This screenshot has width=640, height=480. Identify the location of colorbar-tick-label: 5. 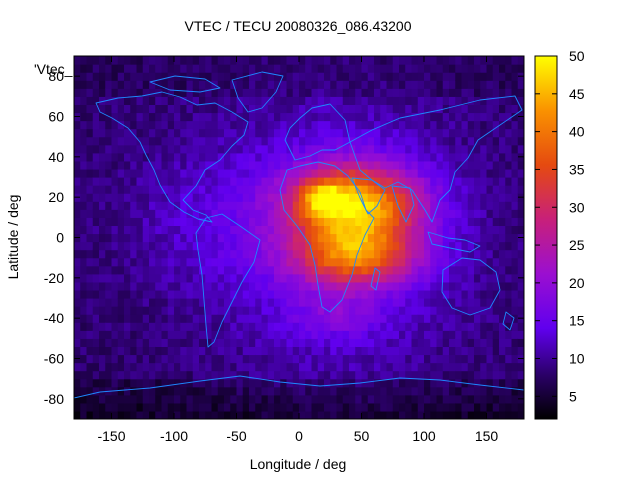
(573, 396).